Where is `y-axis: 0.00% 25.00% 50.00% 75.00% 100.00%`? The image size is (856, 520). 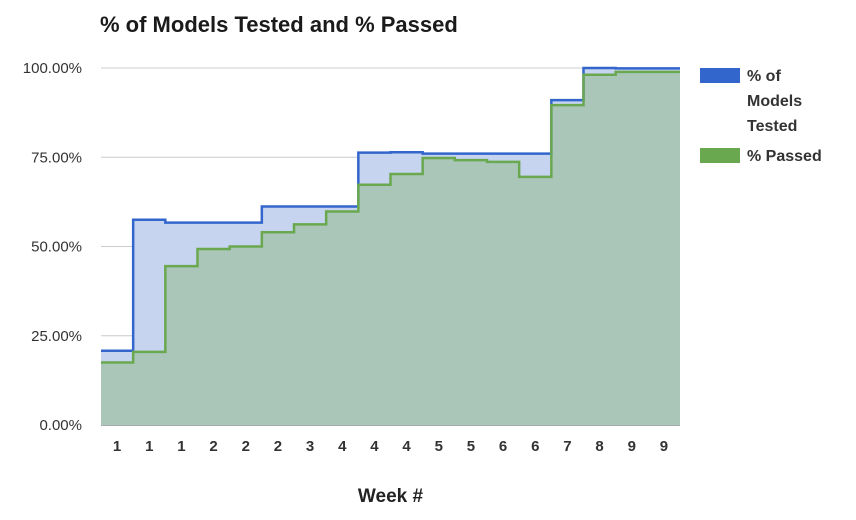
y-axis: 0.00% 25.00% 50.00% 75.00% 100.00% is located at coordinates (52, 247).